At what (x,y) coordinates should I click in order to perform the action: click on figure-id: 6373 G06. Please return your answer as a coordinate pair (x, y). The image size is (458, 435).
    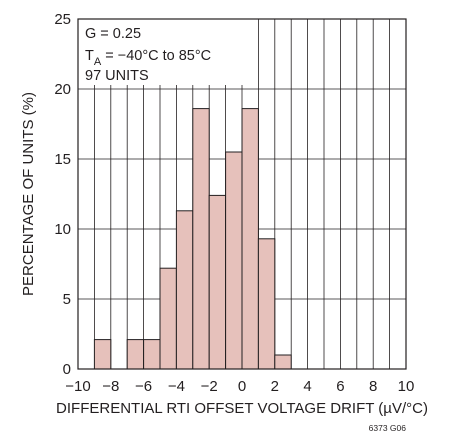
    Looking at the image, I should click on (388, 428).